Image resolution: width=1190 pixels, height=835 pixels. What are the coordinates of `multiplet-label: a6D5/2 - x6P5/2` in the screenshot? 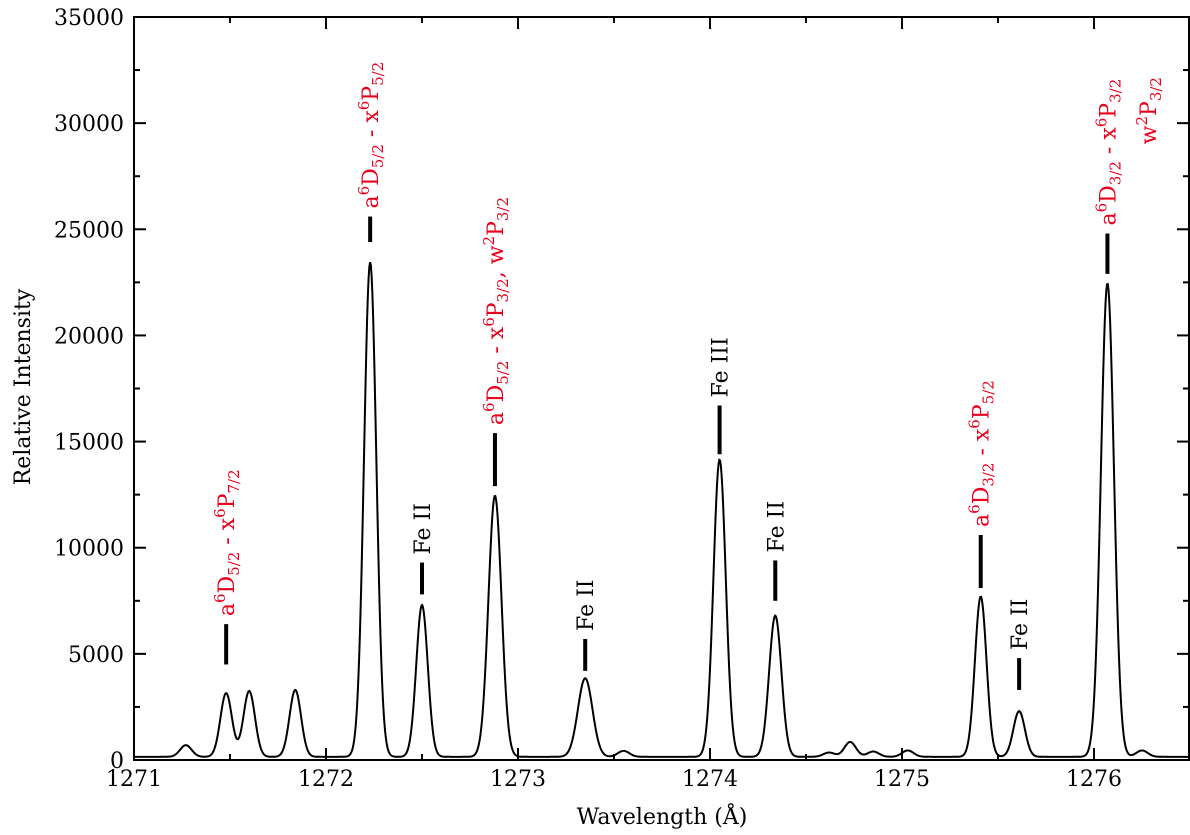 It's located at (371, 135).